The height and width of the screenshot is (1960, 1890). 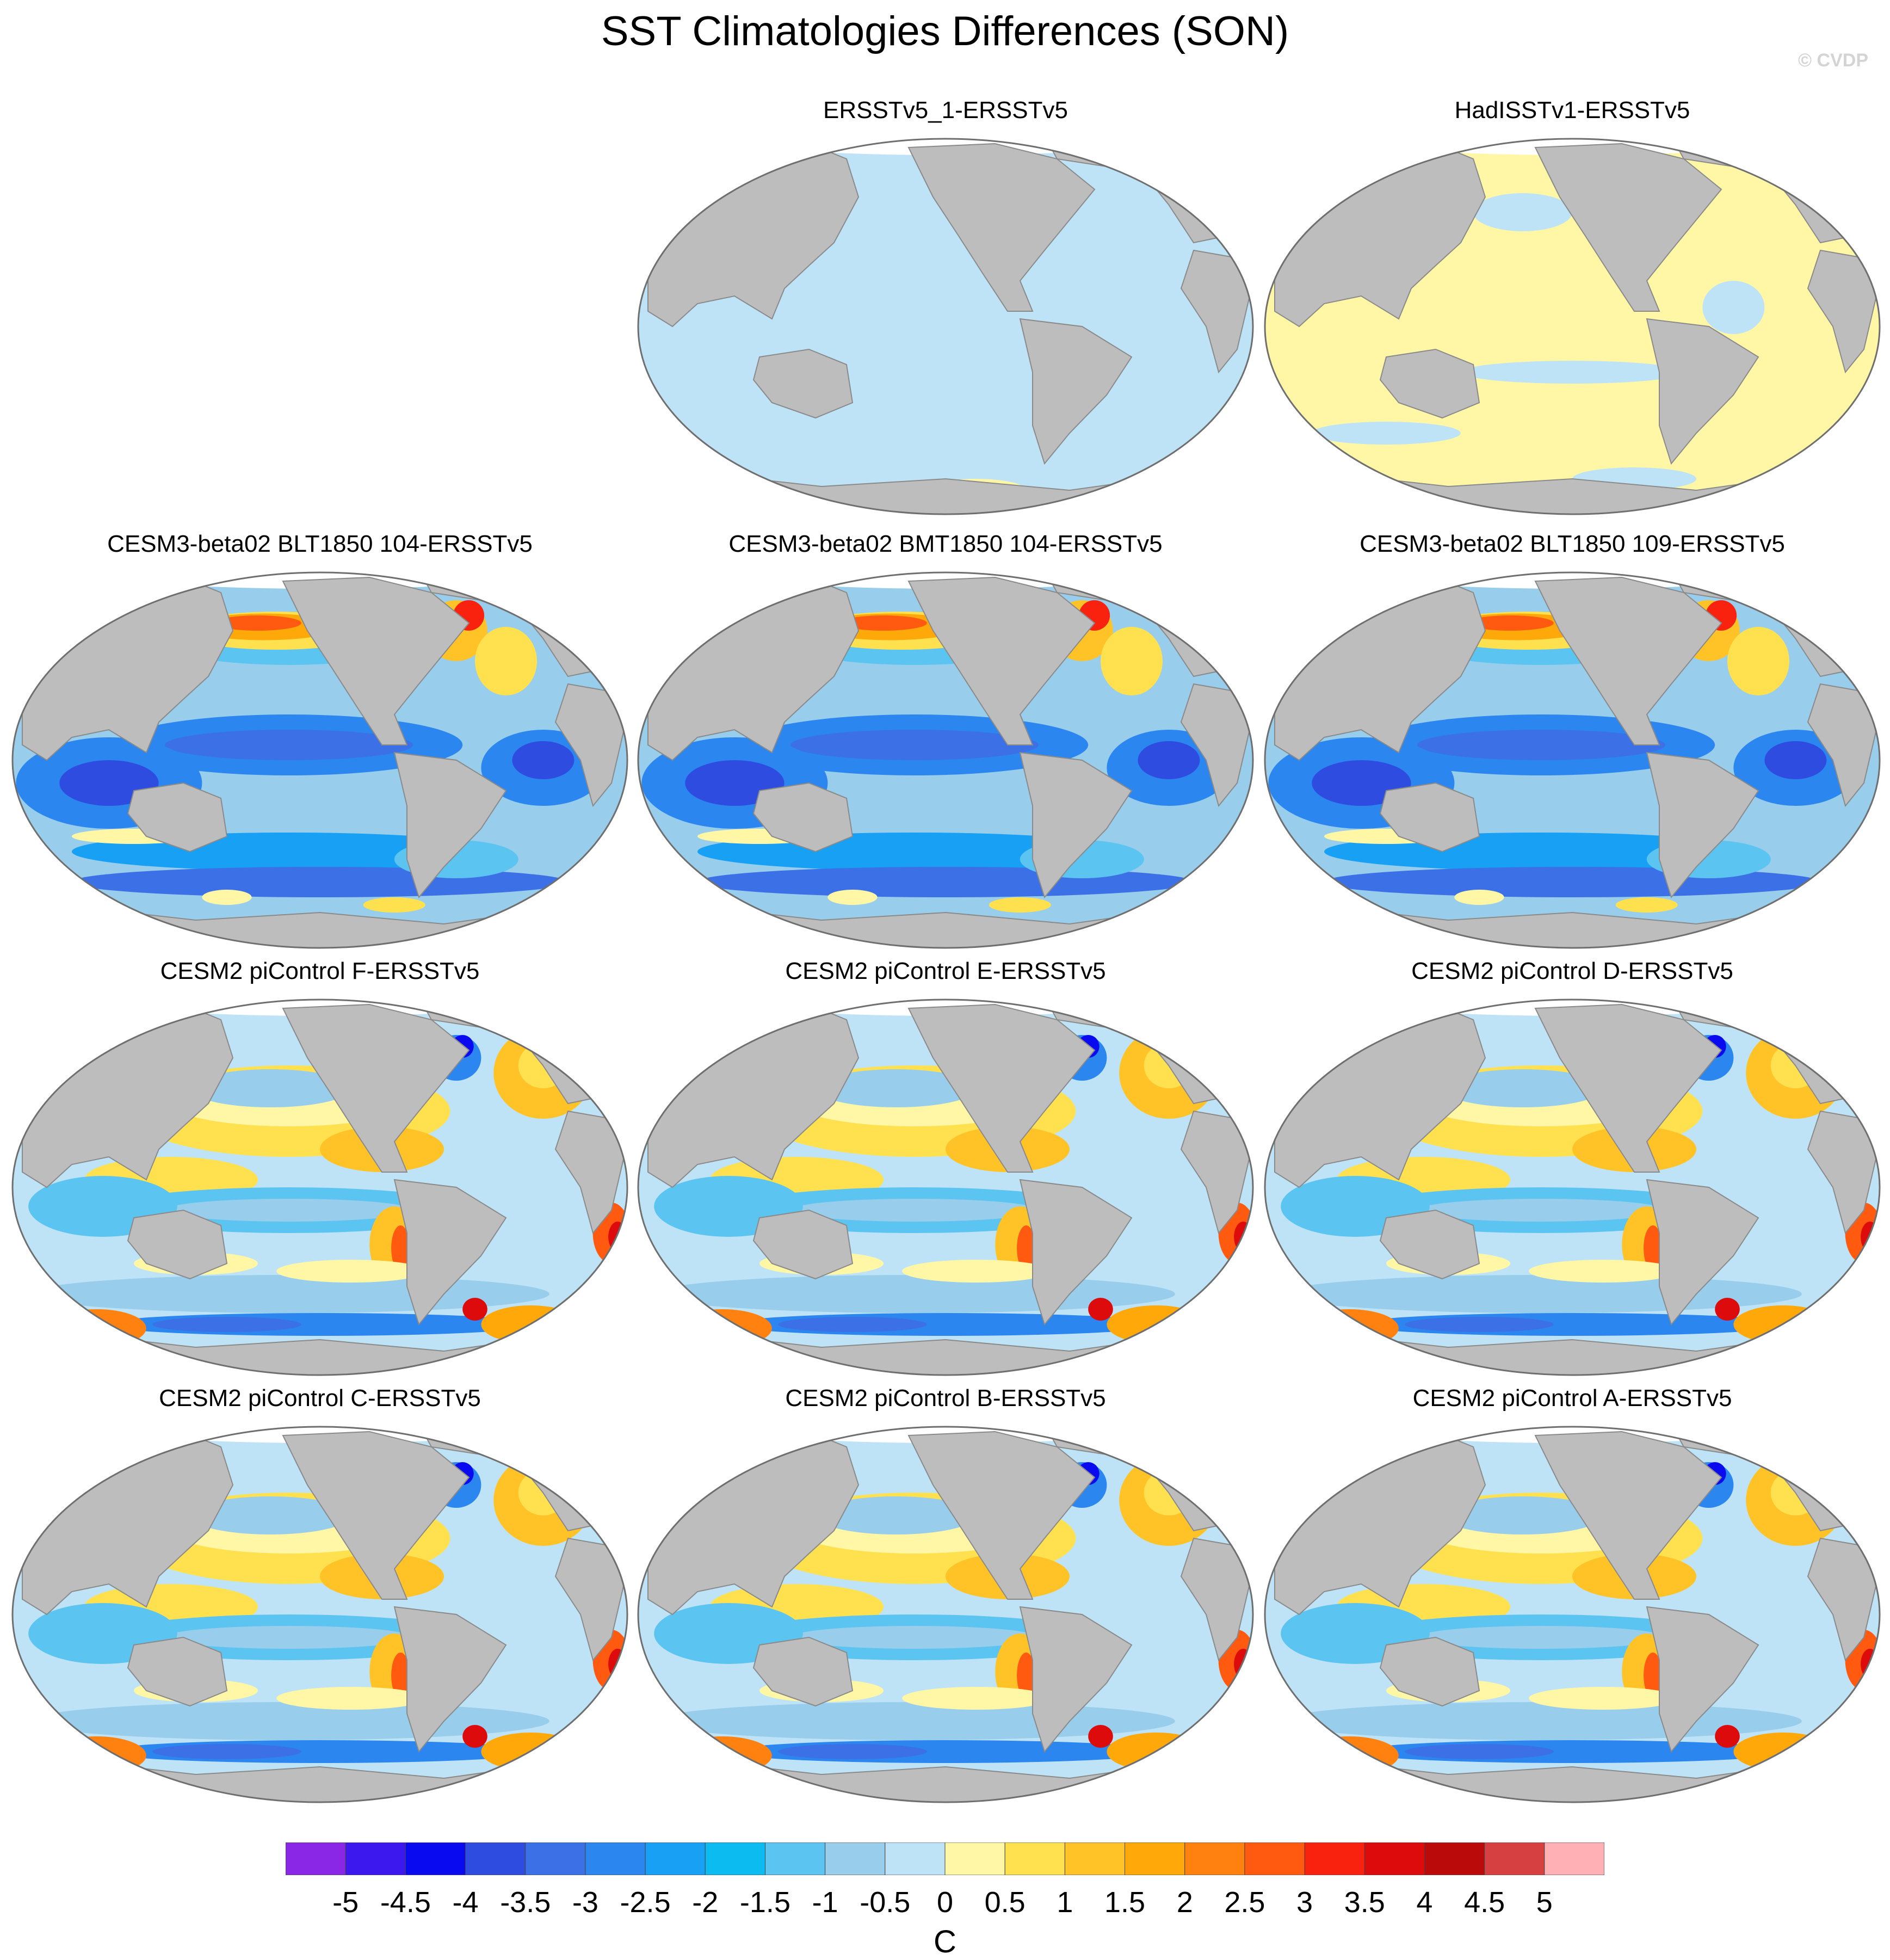 What do you see at coordinates (1424, 1902) in the screenshot?
I see `colorbar-tick-label: 4` at bounding box center [1424, 1902].